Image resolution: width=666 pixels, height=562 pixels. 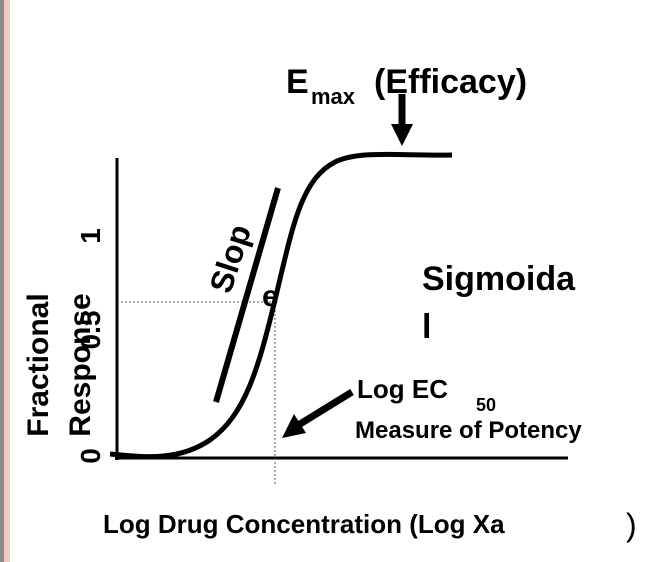 I want to click on potency-label: Log EC, so click(x=402, y=389).